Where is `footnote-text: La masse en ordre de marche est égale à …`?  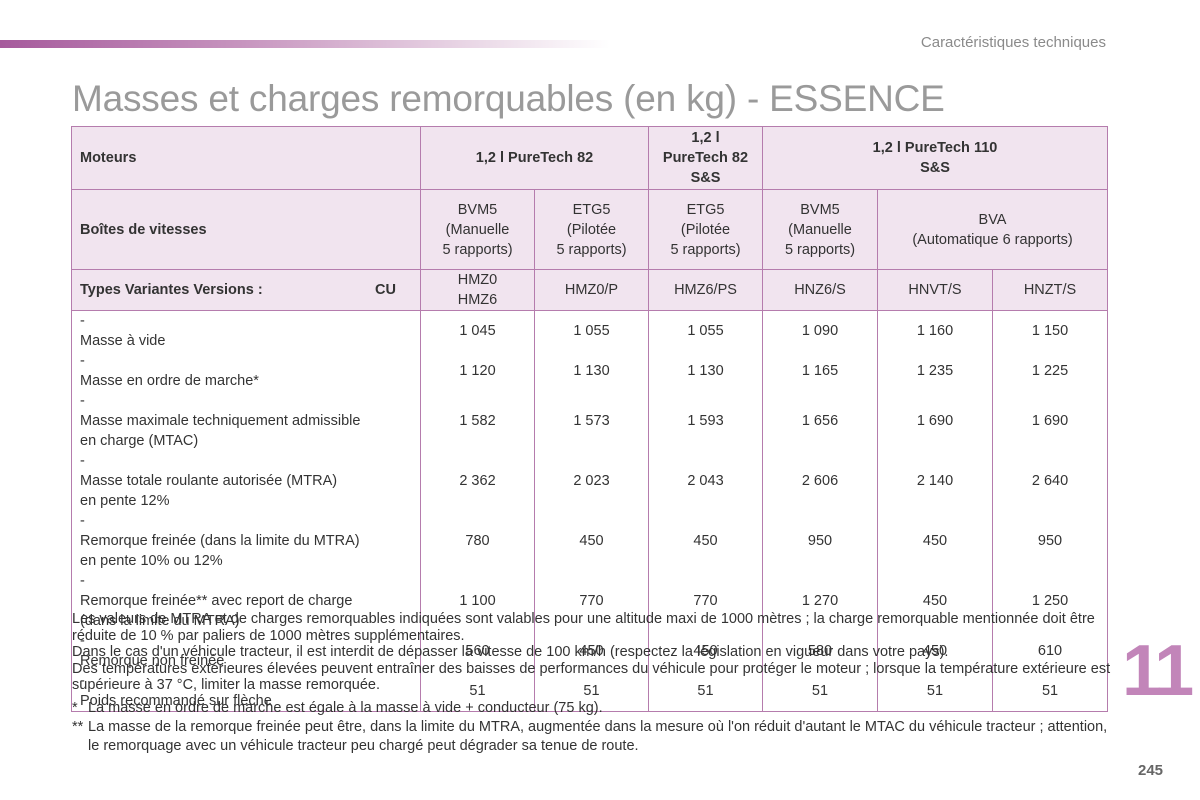 footnote-text: La masse en ordre de marche est égale à … is located at coordinates (345, 707).